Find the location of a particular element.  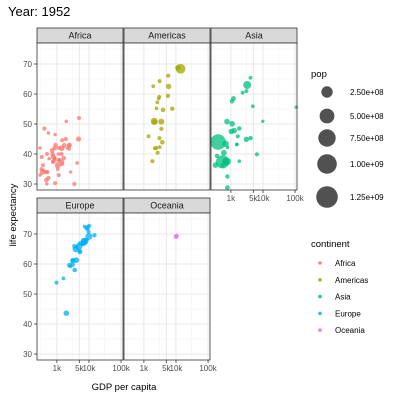

size-legend-label: 5.00e+08 is located at coordinates (367, 116).